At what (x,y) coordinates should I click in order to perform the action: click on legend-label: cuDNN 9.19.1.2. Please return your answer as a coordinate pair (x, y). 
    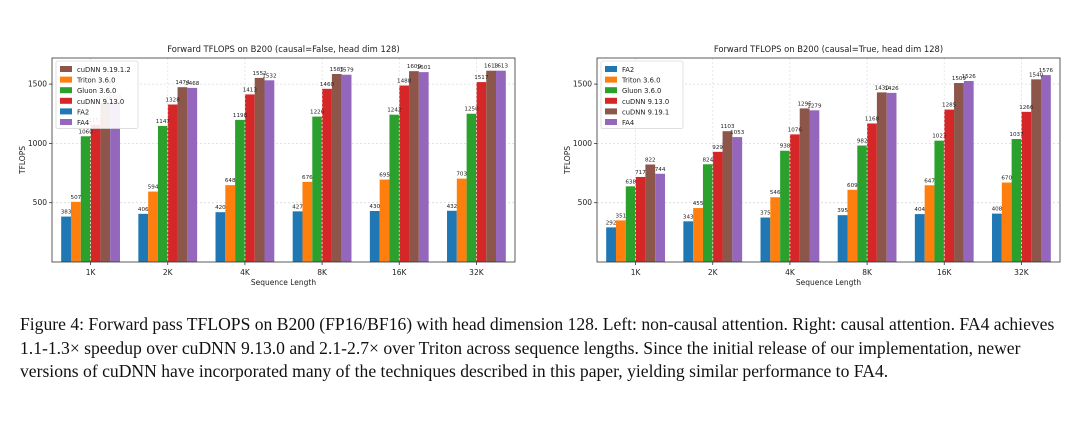
    Looking at the image, I should click on (104, 70).